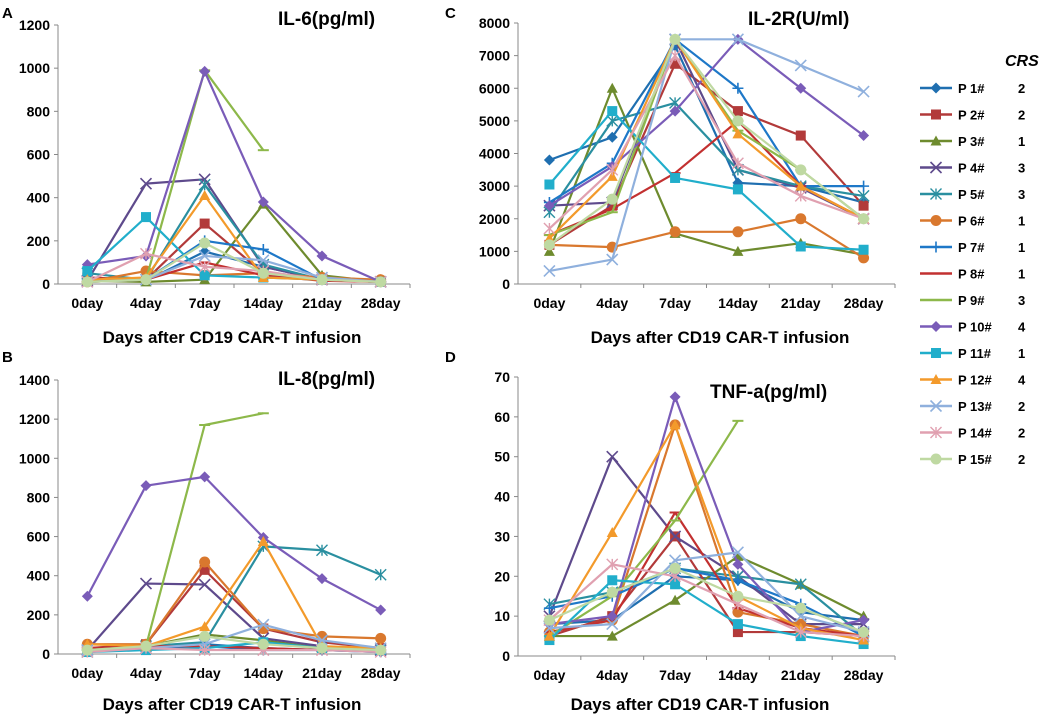 The width and height of the screenshot is (1042, 719). What do you see at coordinates (234, 230) in the screenshot?
I see `series-p4` at bounding box center [234, 230].